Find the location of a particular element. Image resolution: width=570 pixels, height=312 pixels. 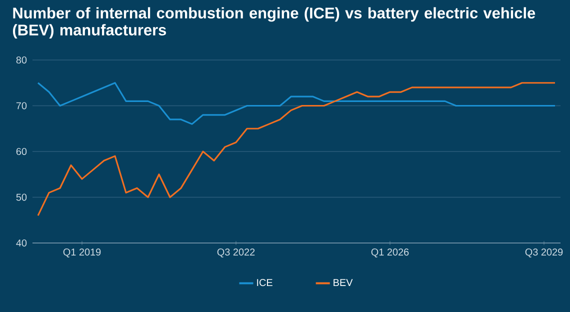

y-tick-label: 50 is located at coordinates (21, 197).